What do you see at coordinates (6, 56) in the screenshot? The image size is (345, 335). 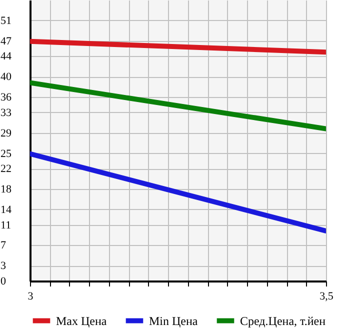 I see `y-tick-label: 44` at bounding box center [6, 56].